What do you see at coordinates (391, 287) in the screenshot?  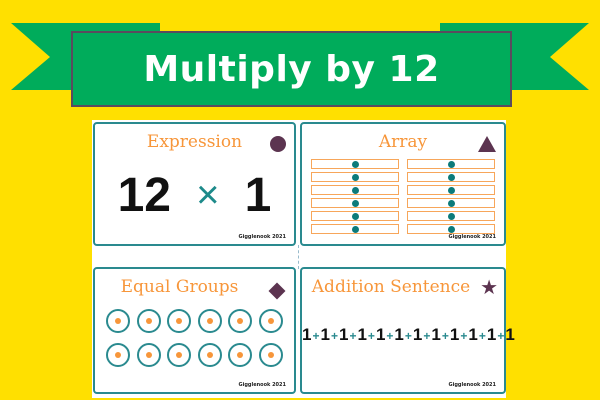 I see `card-title: Addition Sentence` at bounding box center [391, 287].